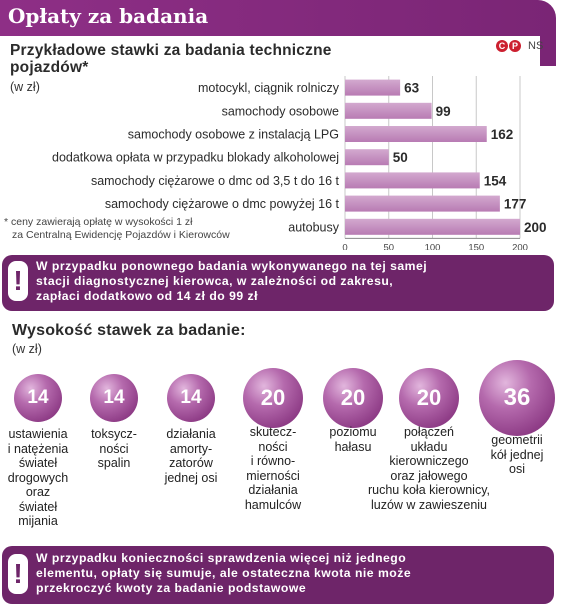 Image resolution: width=563 pixels, height=611 pixels. I want to click on value-label: 177, so click(515, 204).